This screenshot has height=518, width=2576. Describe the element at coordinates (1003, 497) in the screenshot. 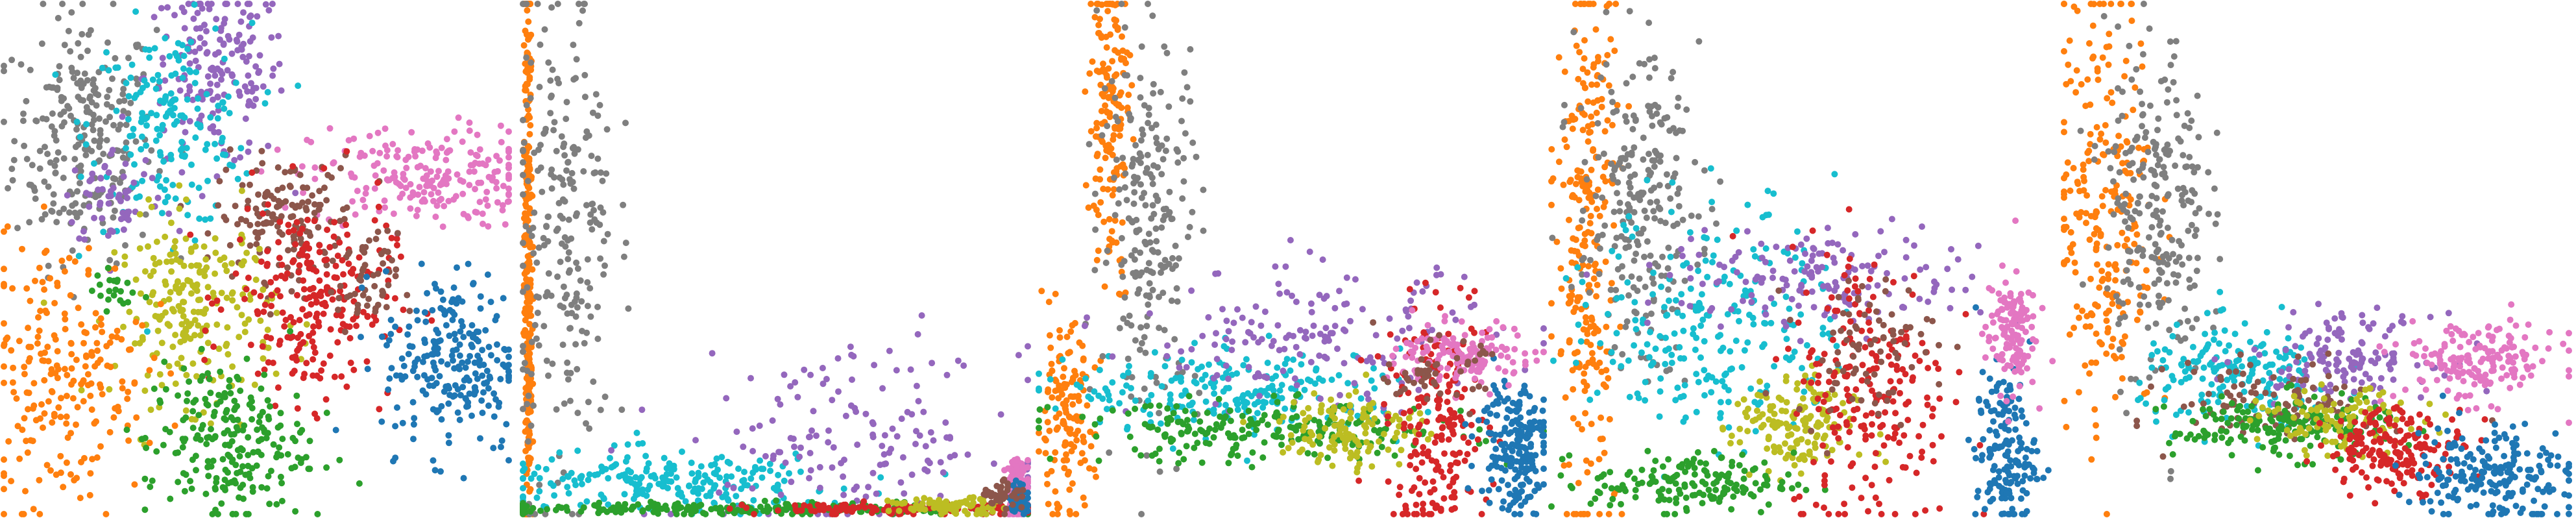

I see `cluster-c5` at that location.